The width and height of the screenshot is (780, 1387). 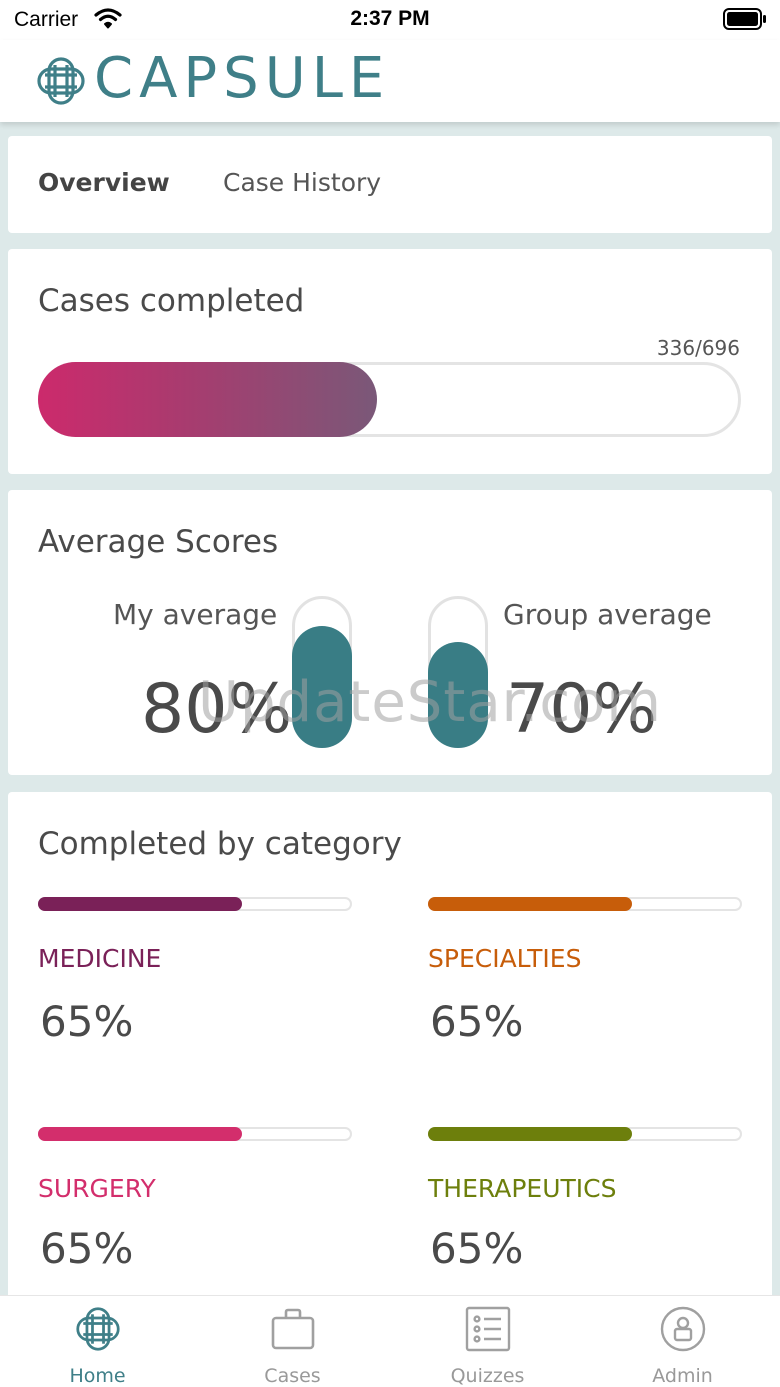 What do you see at coordinates (97, 1376) in the screenshot?
I see `tab-bar-home-label: Home` at bounding box center [97, 1376].